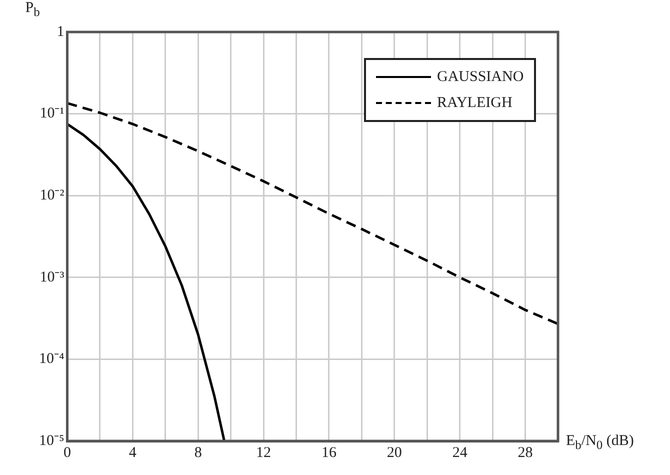 This screenshot has width=670, height=475. I want to click on x-tick-label: 8, so click(198, 452).